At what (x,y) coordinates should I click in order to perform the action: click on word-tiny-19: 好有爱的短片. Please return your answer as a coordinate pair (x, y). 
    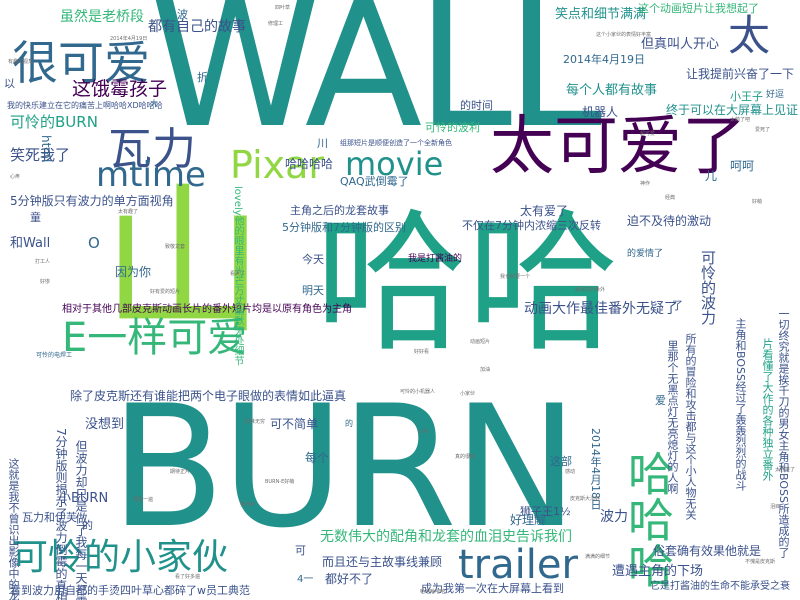
    Looking at the image, I should click on (165, 292).